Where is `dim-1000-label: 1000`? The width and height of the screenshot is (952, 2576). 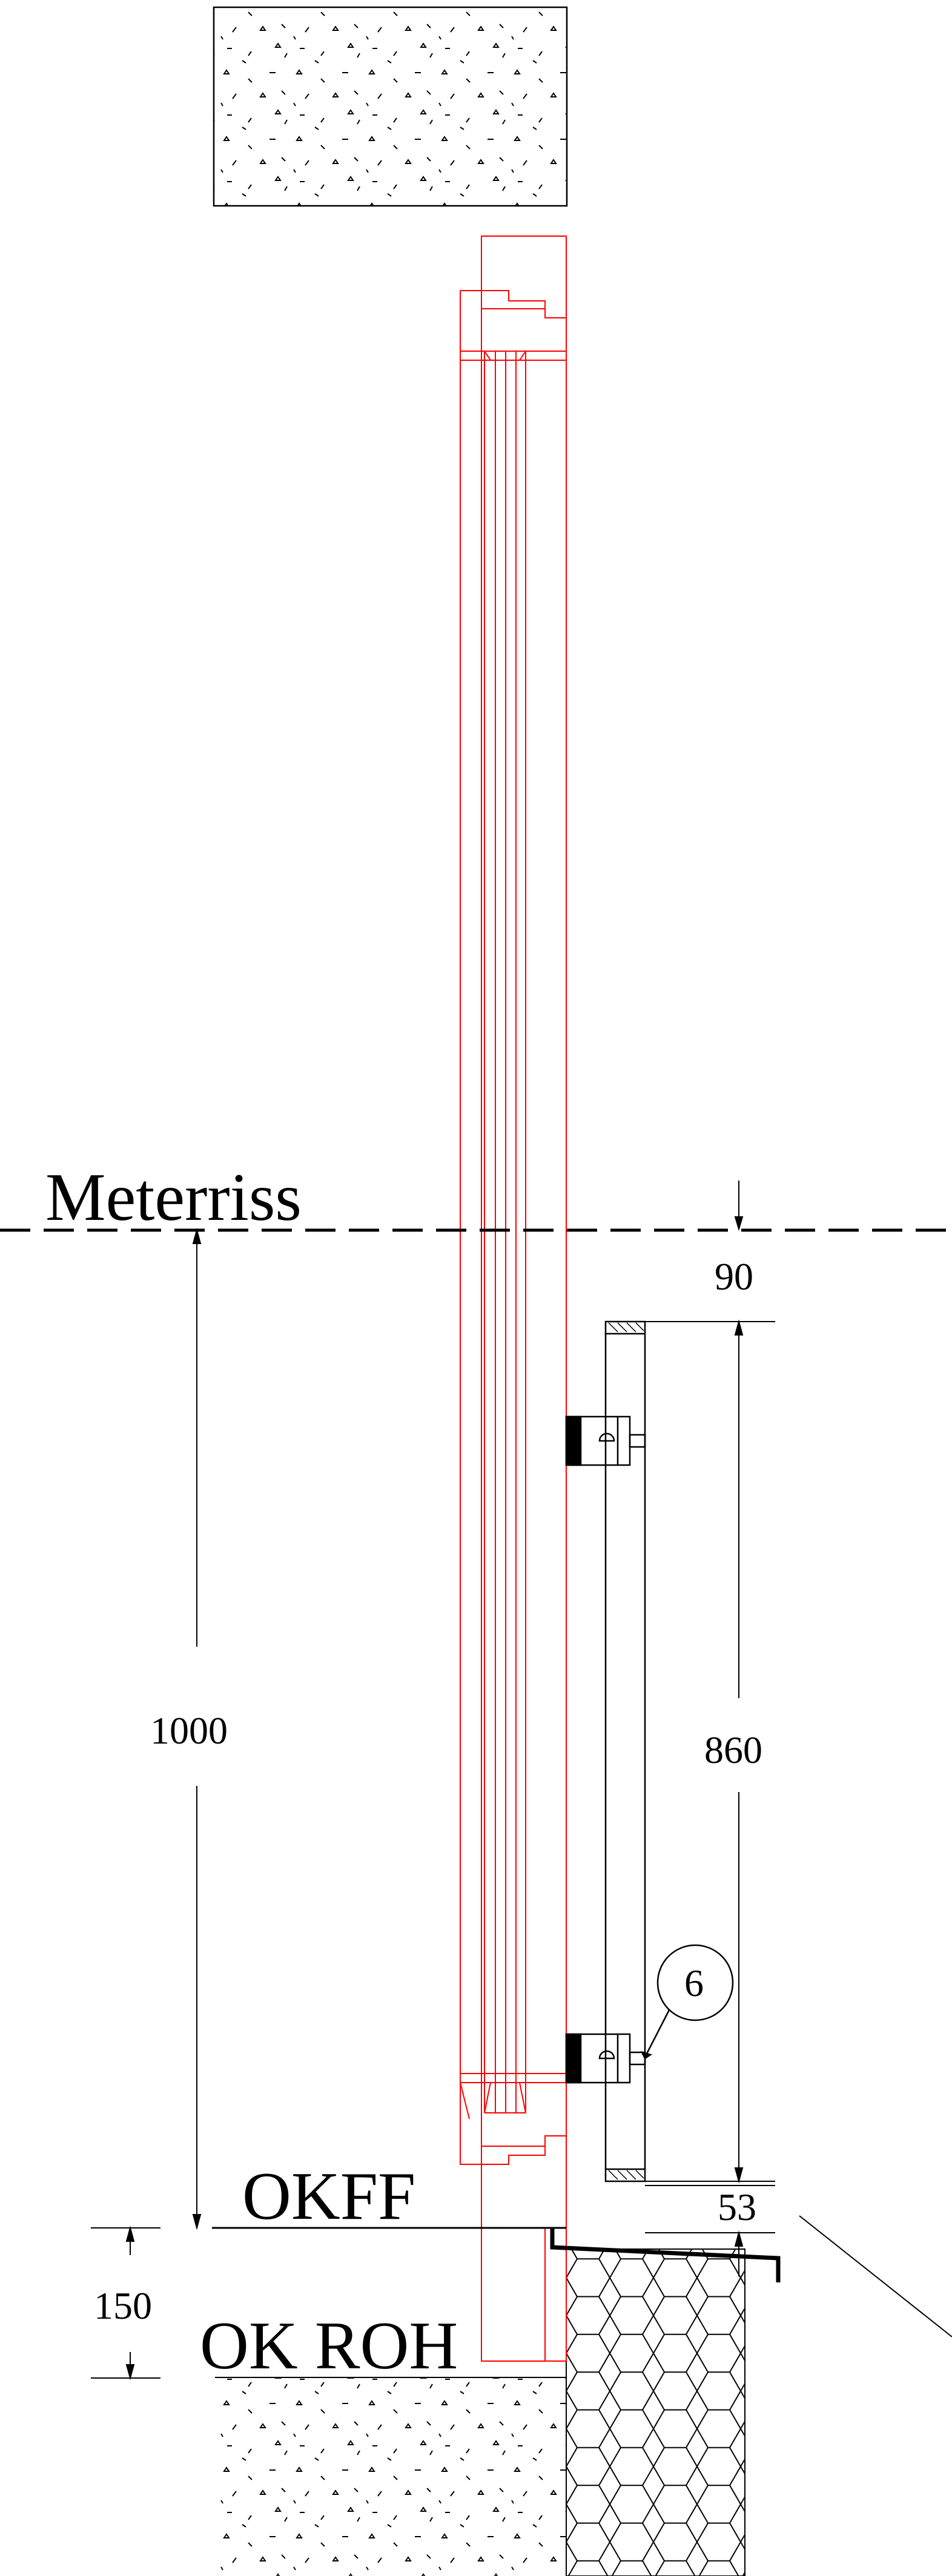 dim-1000-label: 1000 is located at coordinates (189, 1730).